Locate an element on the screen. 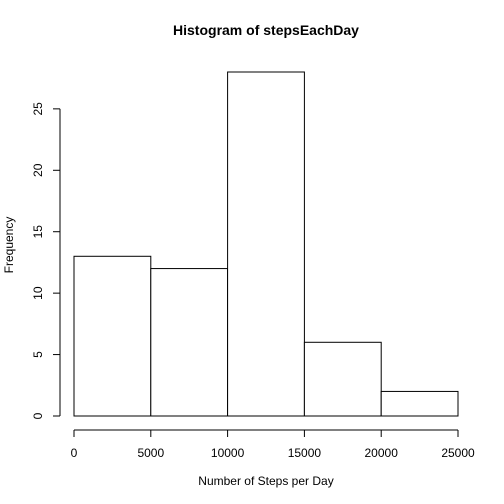  y-tick-label: 5 is located at coordinates (38, 354).